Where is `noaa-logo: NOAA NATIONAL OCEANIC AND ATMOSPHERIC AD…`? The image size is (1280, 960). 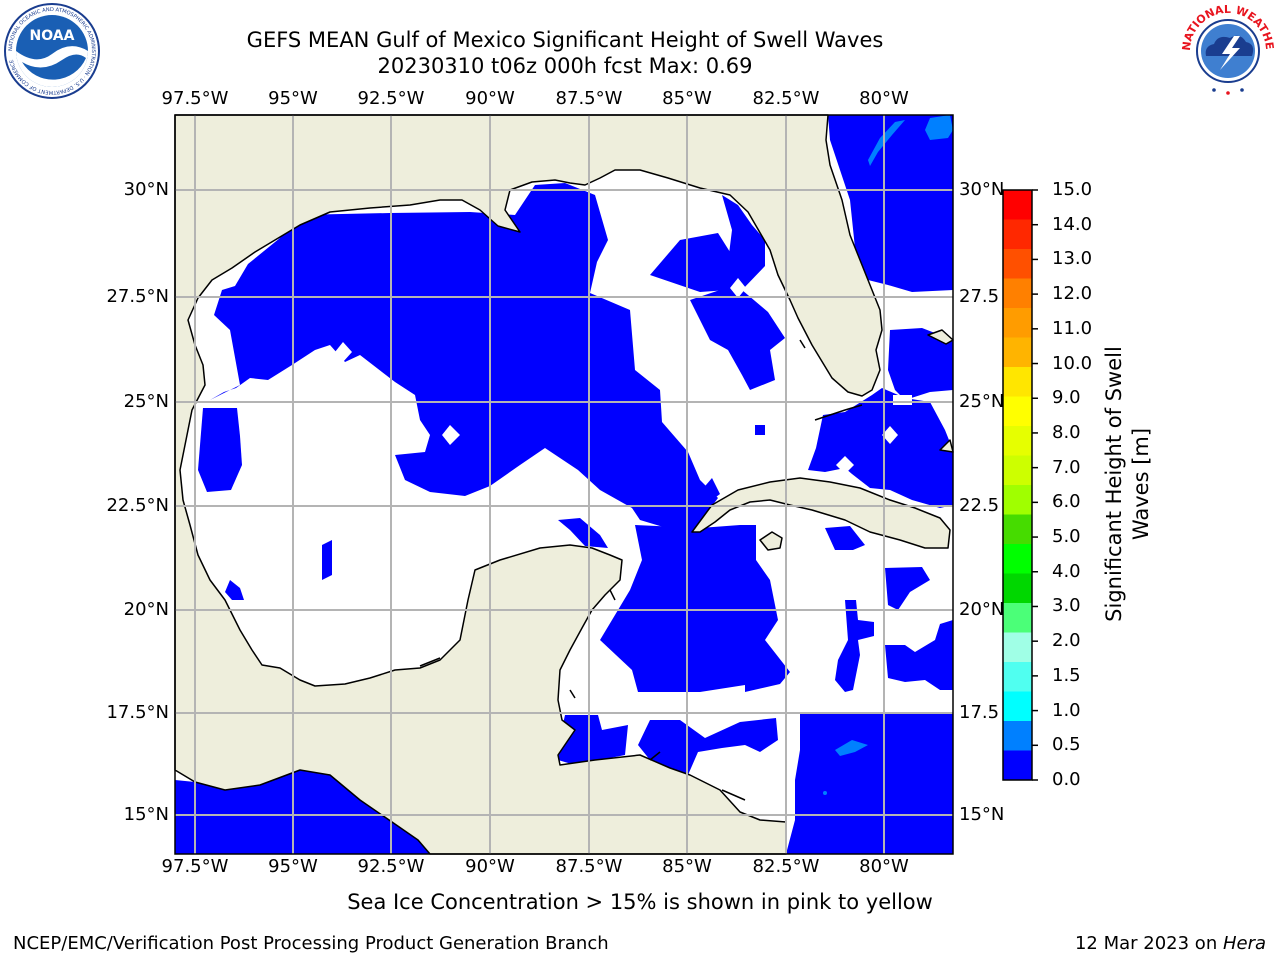
noaa-logo: NOAA NATIONAL OCEANIC AND ATMOSPHERIC AD… is located at coordinates (52, 51).